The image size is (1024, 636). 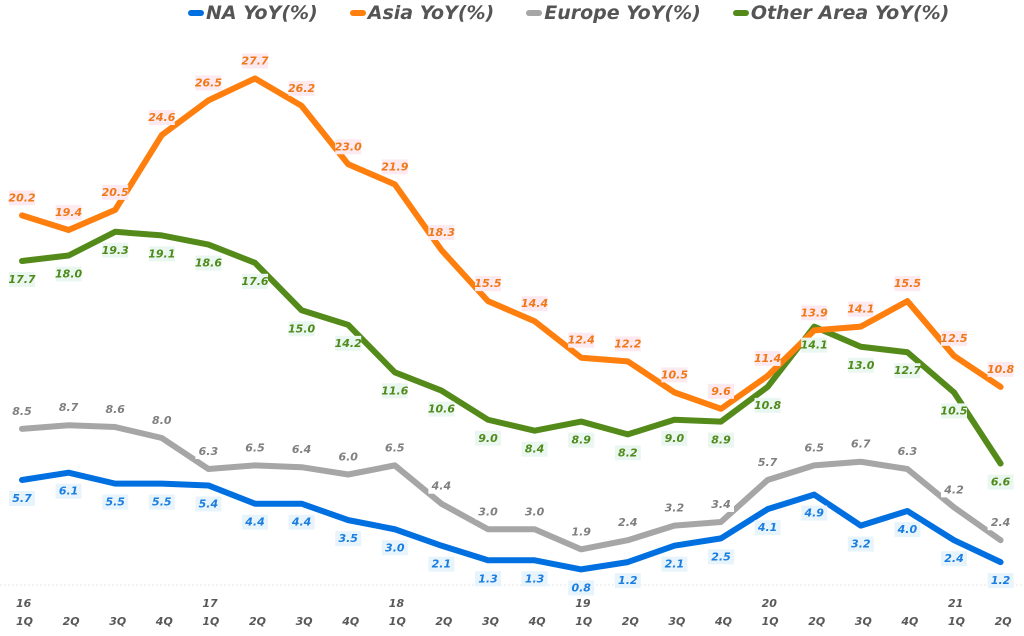 What do you see at coordinates (69, 407) in the screenshot?
I see `data-label: 8.7` at bounding box center [69, 407].